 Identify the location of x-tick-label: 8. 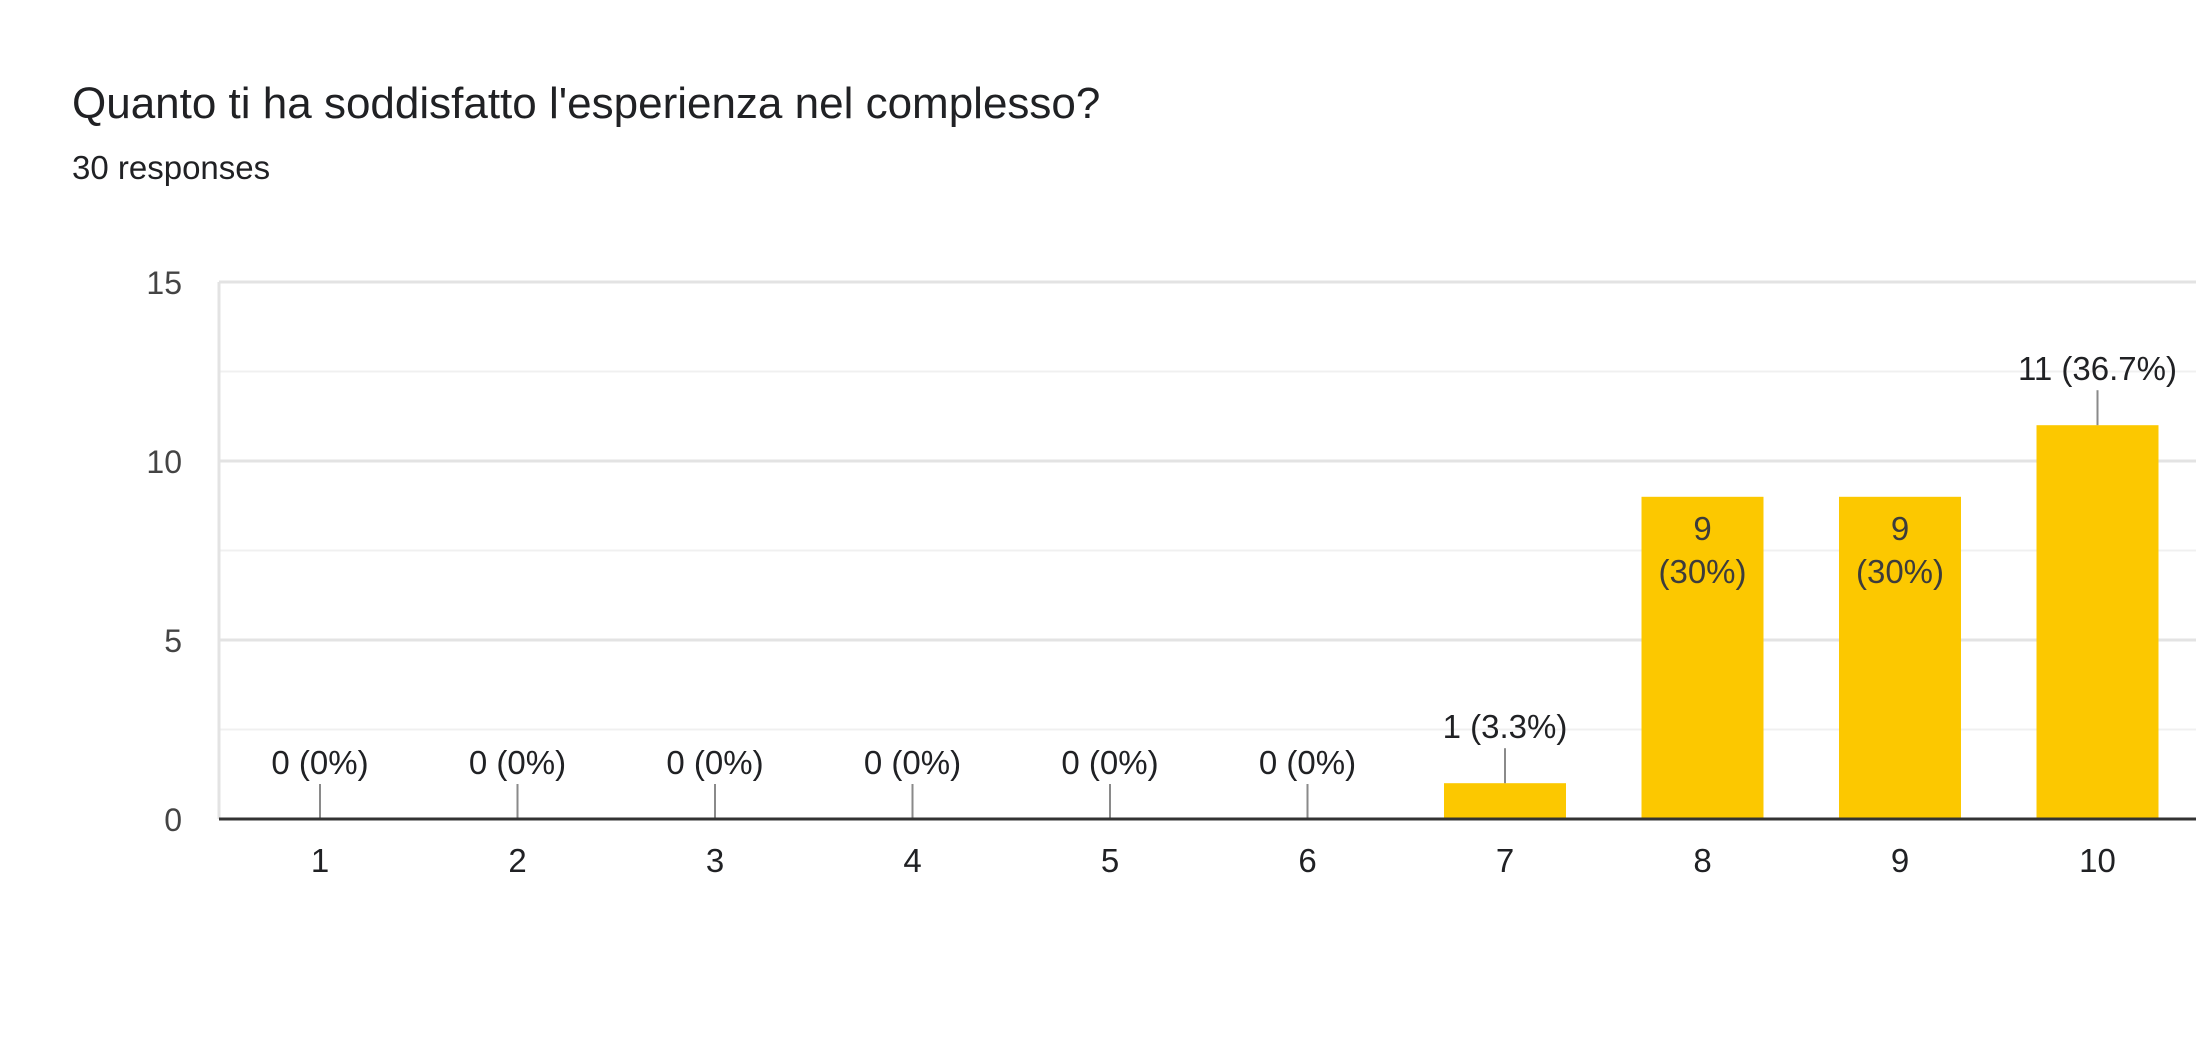
(1702, 860).